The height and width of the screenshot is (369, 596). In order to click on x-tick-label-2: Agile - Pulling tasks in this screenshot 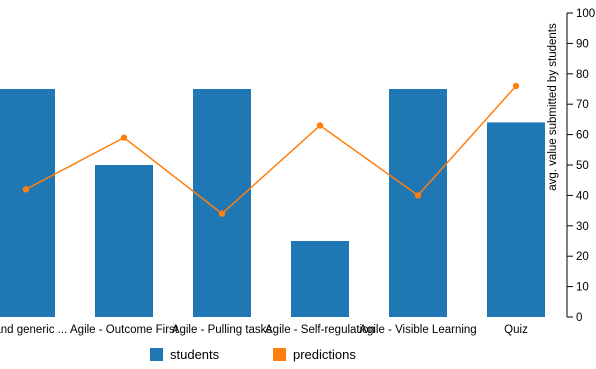, I will do `click(222, 330)`.